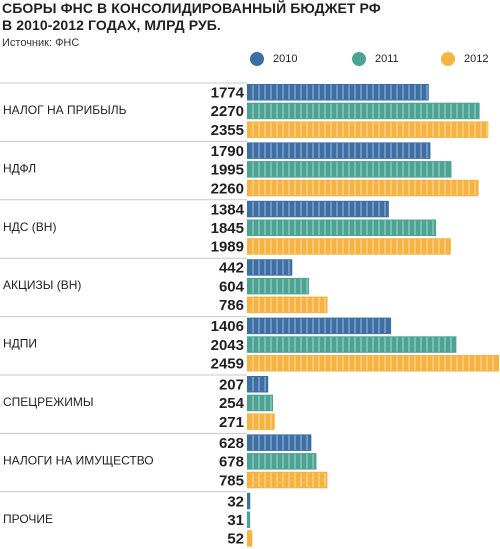 Image resolution: width=500 pixels, height=549 pixels. What do you see at coordinates (387, 59) in the screenshot?
I see `legend-label-2011: 2011` at bounding box center [387, 59].